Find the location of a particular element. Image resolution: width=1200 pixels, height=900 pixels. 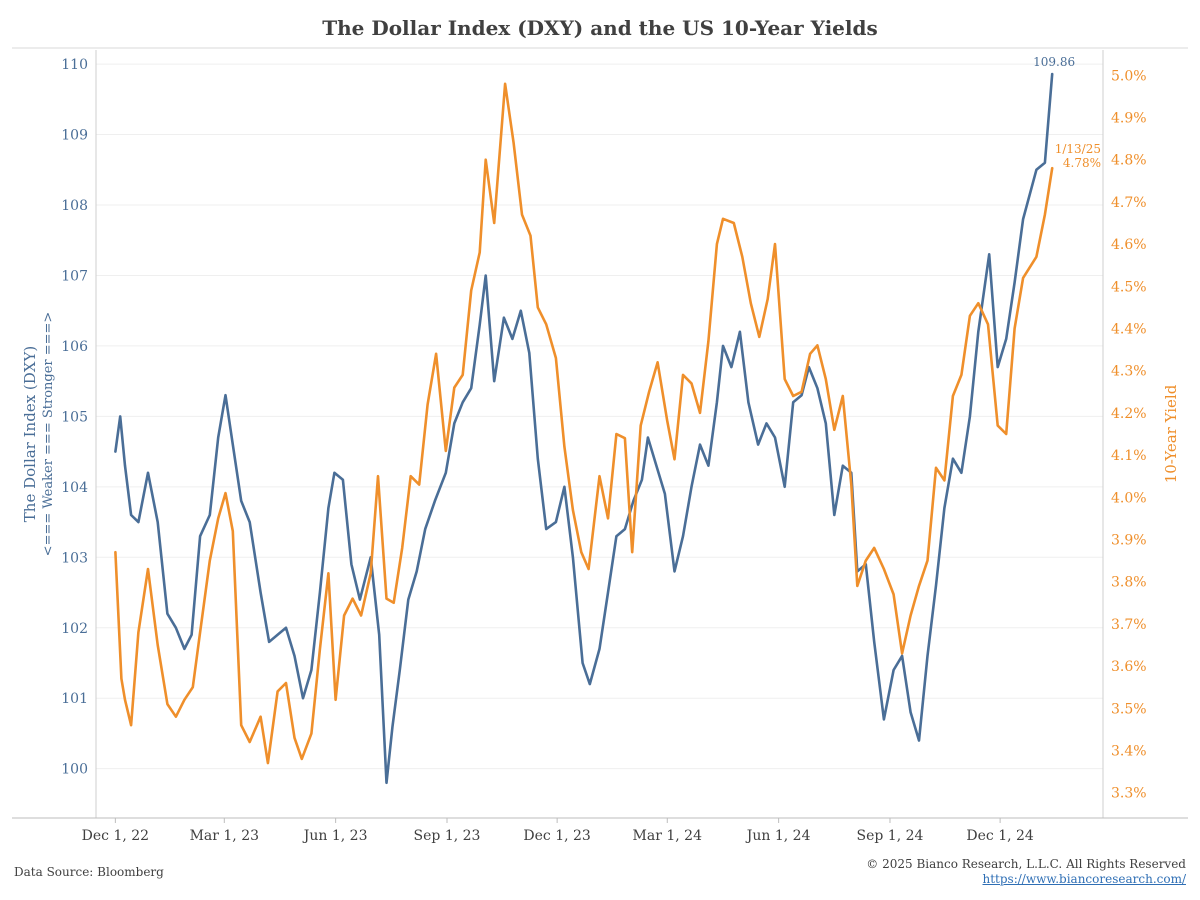

left-tick-label: 109 is located at coordinates (74, 136).